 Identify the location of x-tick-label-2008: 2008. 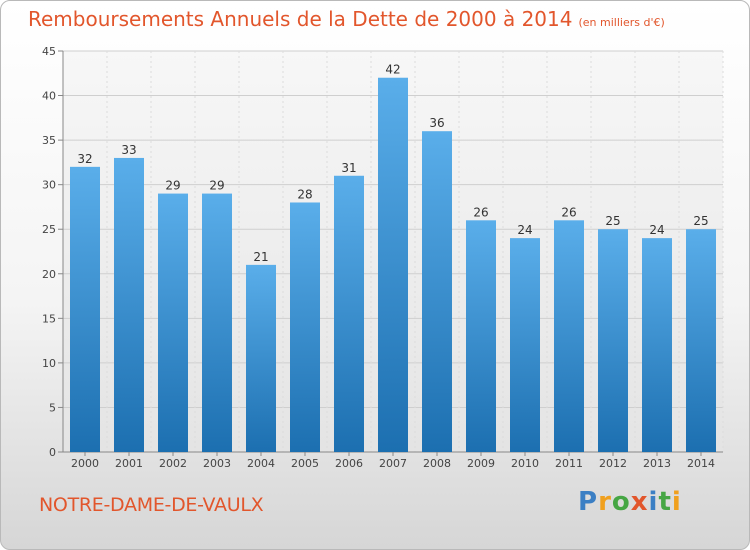
(437, 463).